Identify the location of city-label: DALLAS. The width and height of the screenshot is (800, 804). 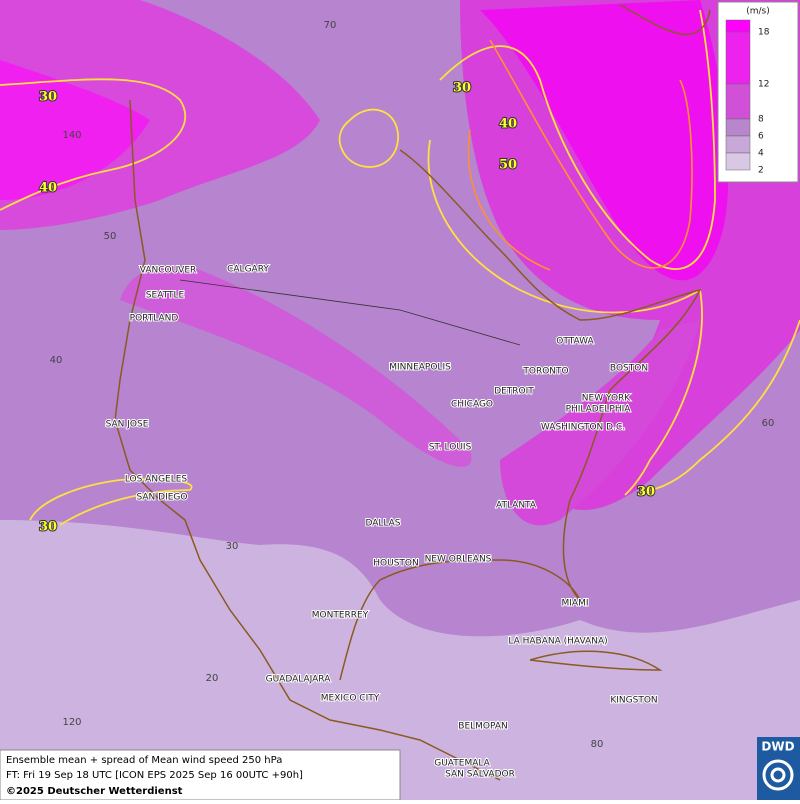
(382, 524).